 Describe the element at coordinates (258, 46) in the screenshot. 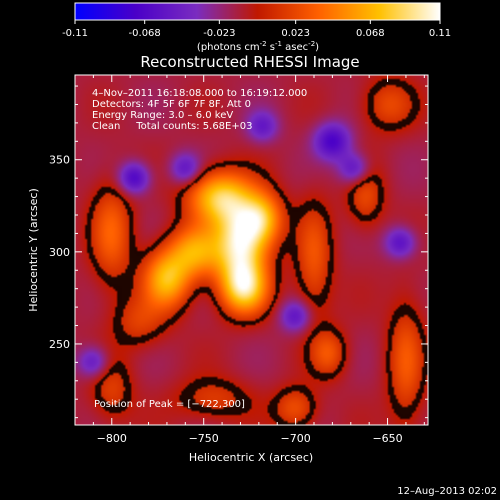

I see `colorbar-unit: (photons cm-2 s-1 asec-2)` at that location.